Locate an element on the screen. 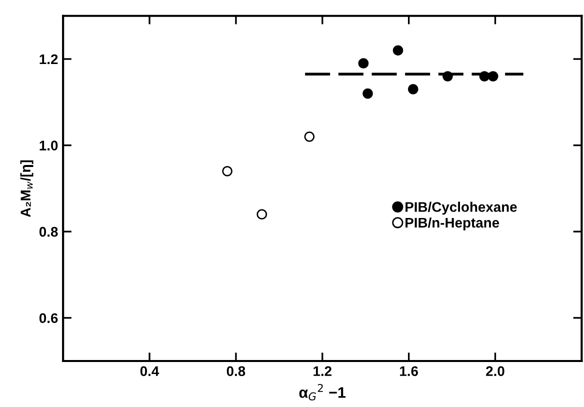  x-tick-label: 1.6 is located at coordinates (409, 371).